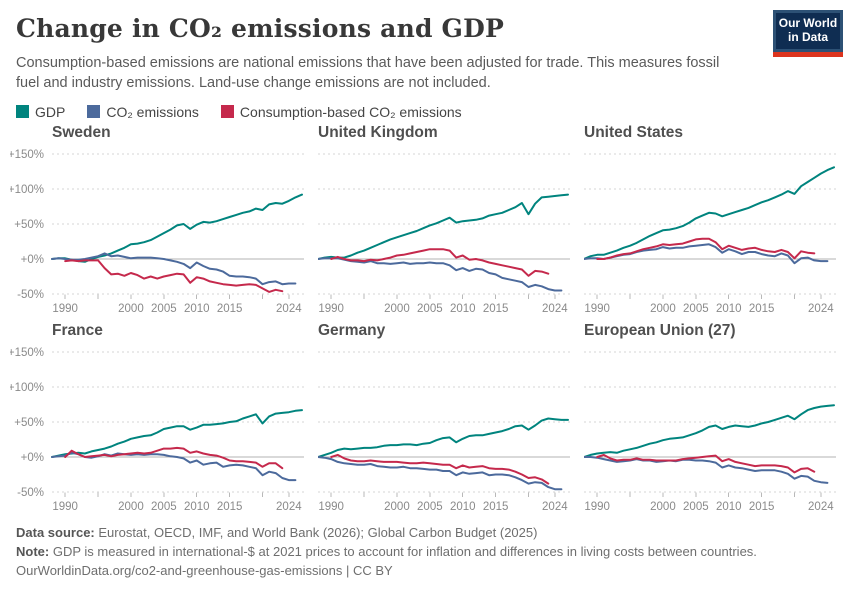 The width and height of the screenshot is (850, 600). I want to click on owid-logo: Our World in Data, so click(808, 33).